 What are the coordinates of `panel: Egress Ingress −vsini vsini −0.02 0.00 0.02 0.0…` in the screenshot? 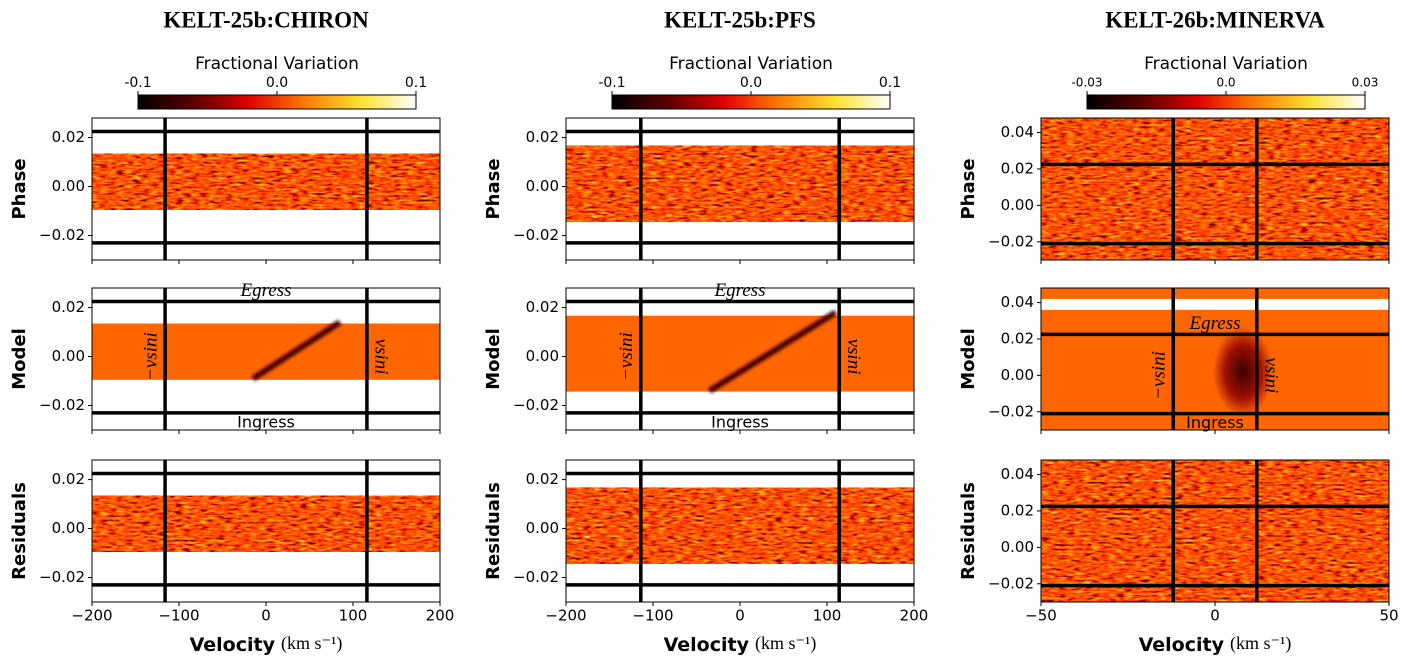 It's located at (1174, 360).